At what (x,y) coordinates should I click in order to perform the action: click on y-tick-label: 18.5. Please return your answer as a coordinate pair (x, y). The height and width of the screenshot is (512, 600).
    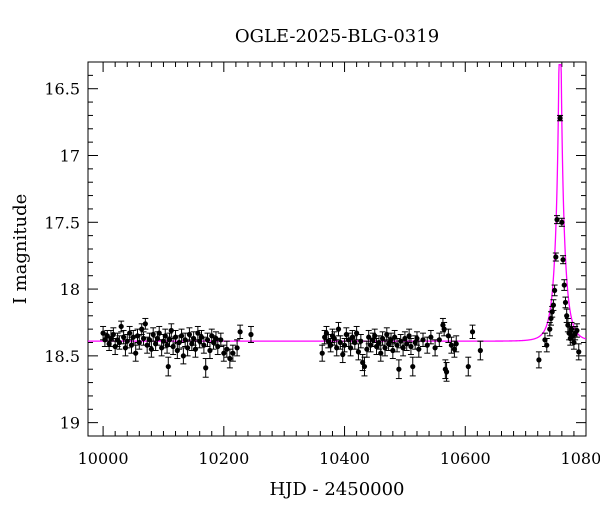
    Looking at the image, I should click on (62, 356).